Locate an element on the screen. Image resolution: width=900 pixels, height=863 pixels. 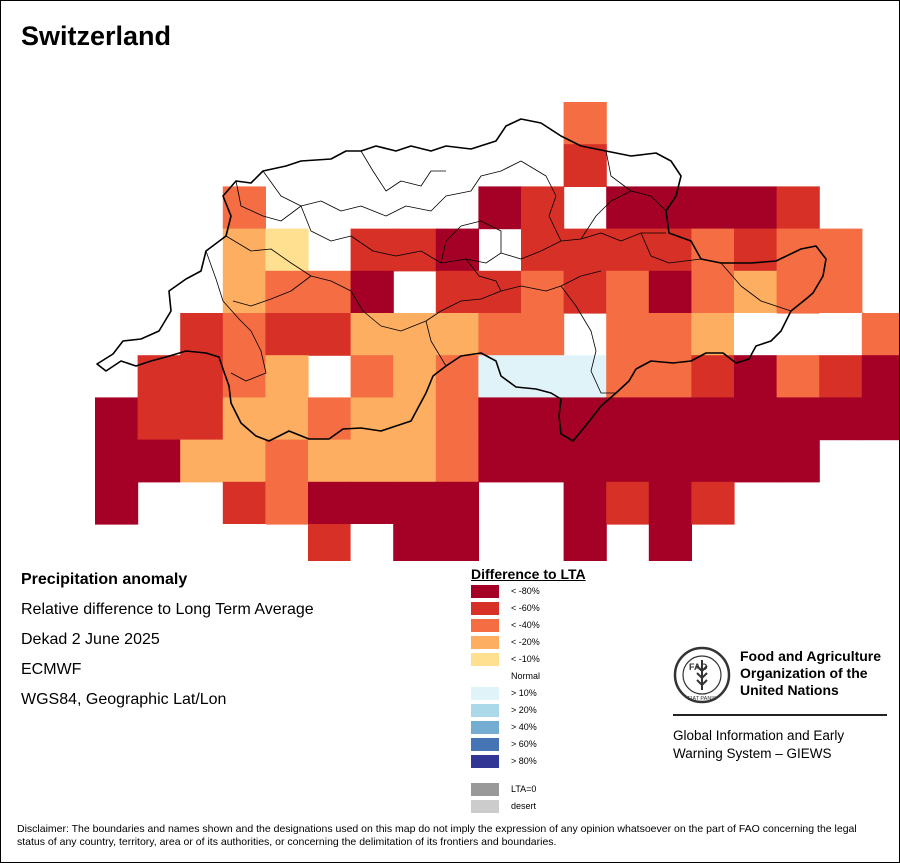
fao-logo: FAO FIAT PANIS is located at coordinates (702, 675).